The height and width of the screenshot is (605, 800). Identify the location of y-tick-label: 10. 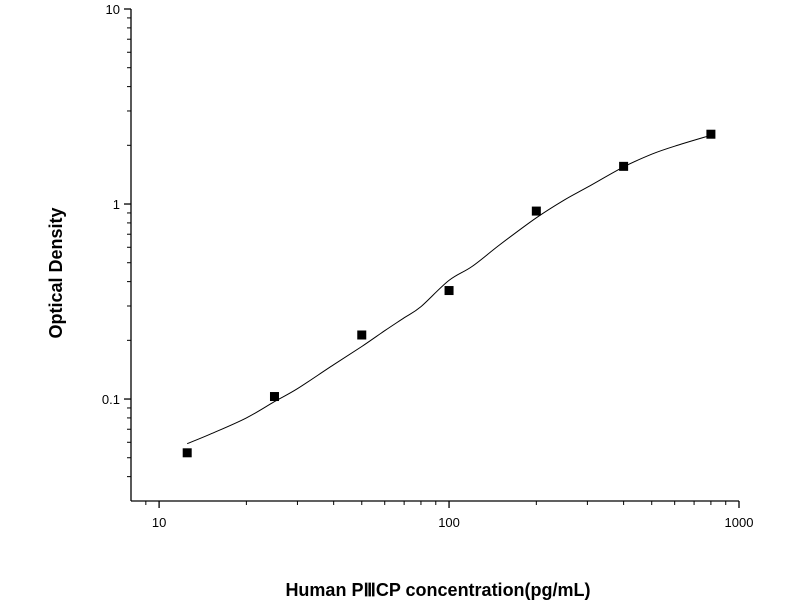
(113, 9).